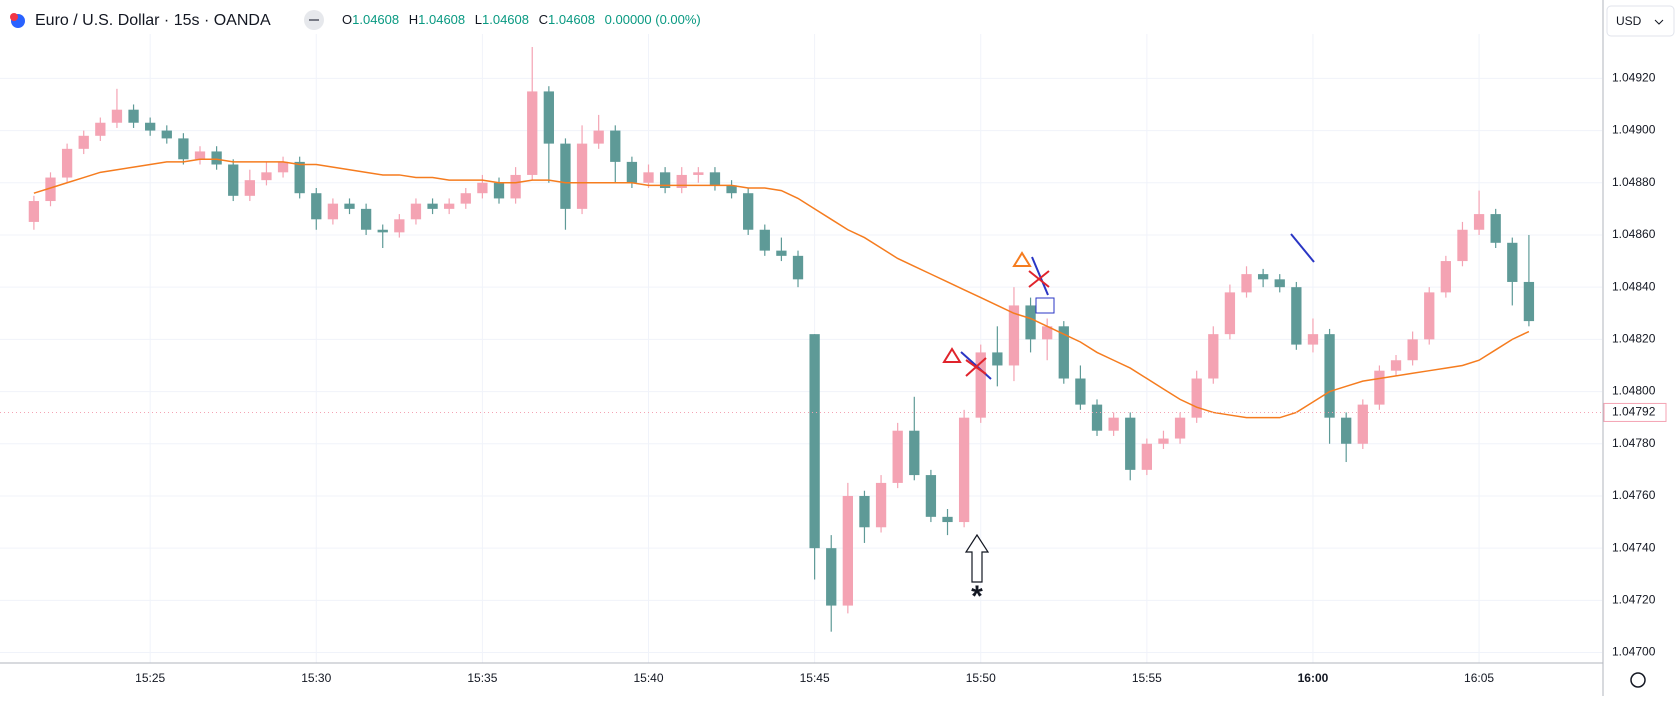 The height and width of the screenshot is (701, 1680). Describe the element at coordinates (505, 19) in the screenshot. I see `l-value: 1.04608` at that location.